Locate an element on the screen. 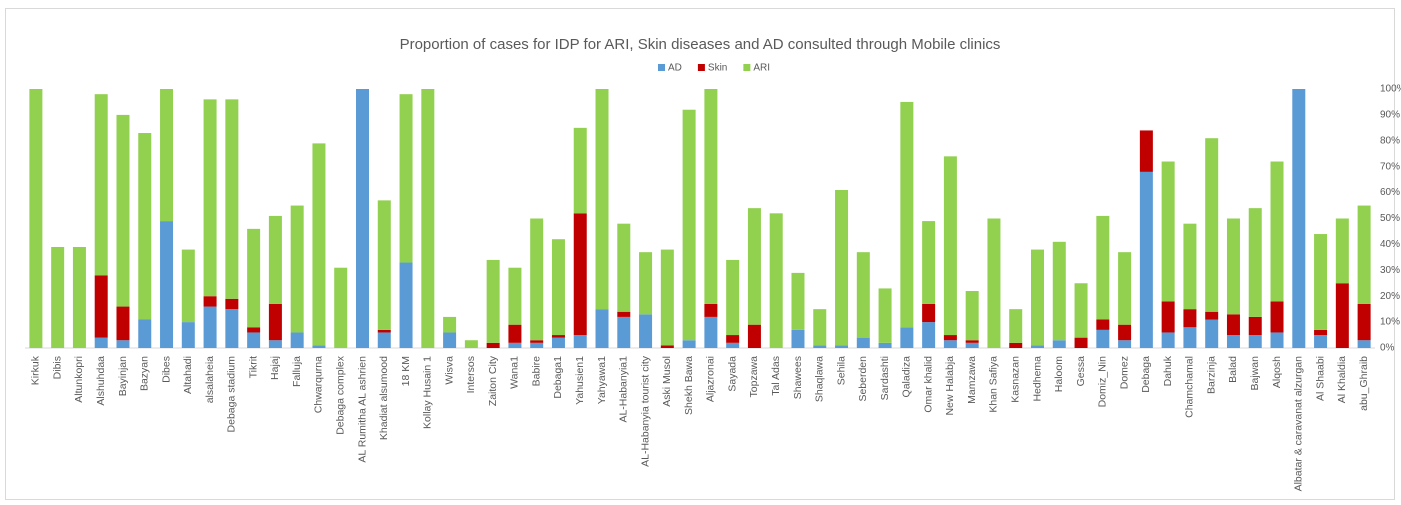  x-tick-label: Qaladiza is located at coordinates (907, 377).